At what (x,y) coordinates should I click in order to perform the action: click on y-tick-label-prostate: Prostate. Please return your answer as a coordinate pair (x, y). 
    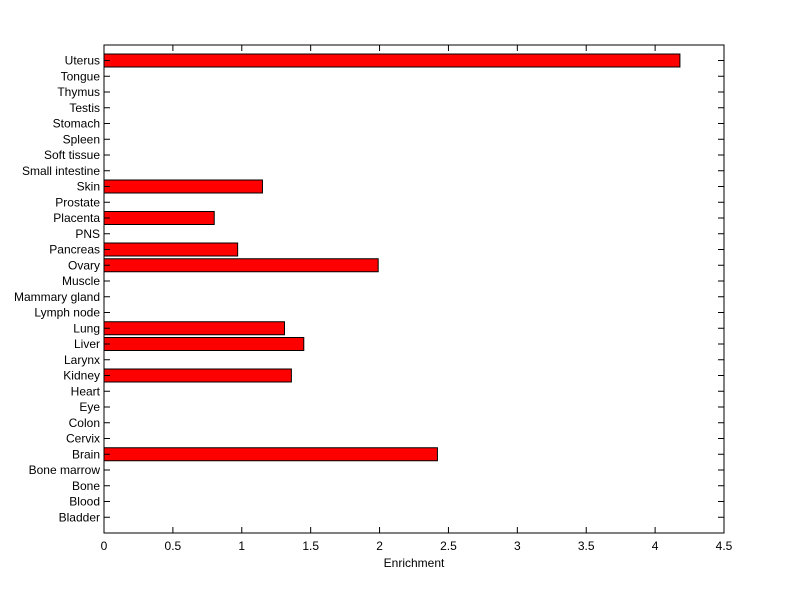
    Looking at the image, I should click on (77, 202).